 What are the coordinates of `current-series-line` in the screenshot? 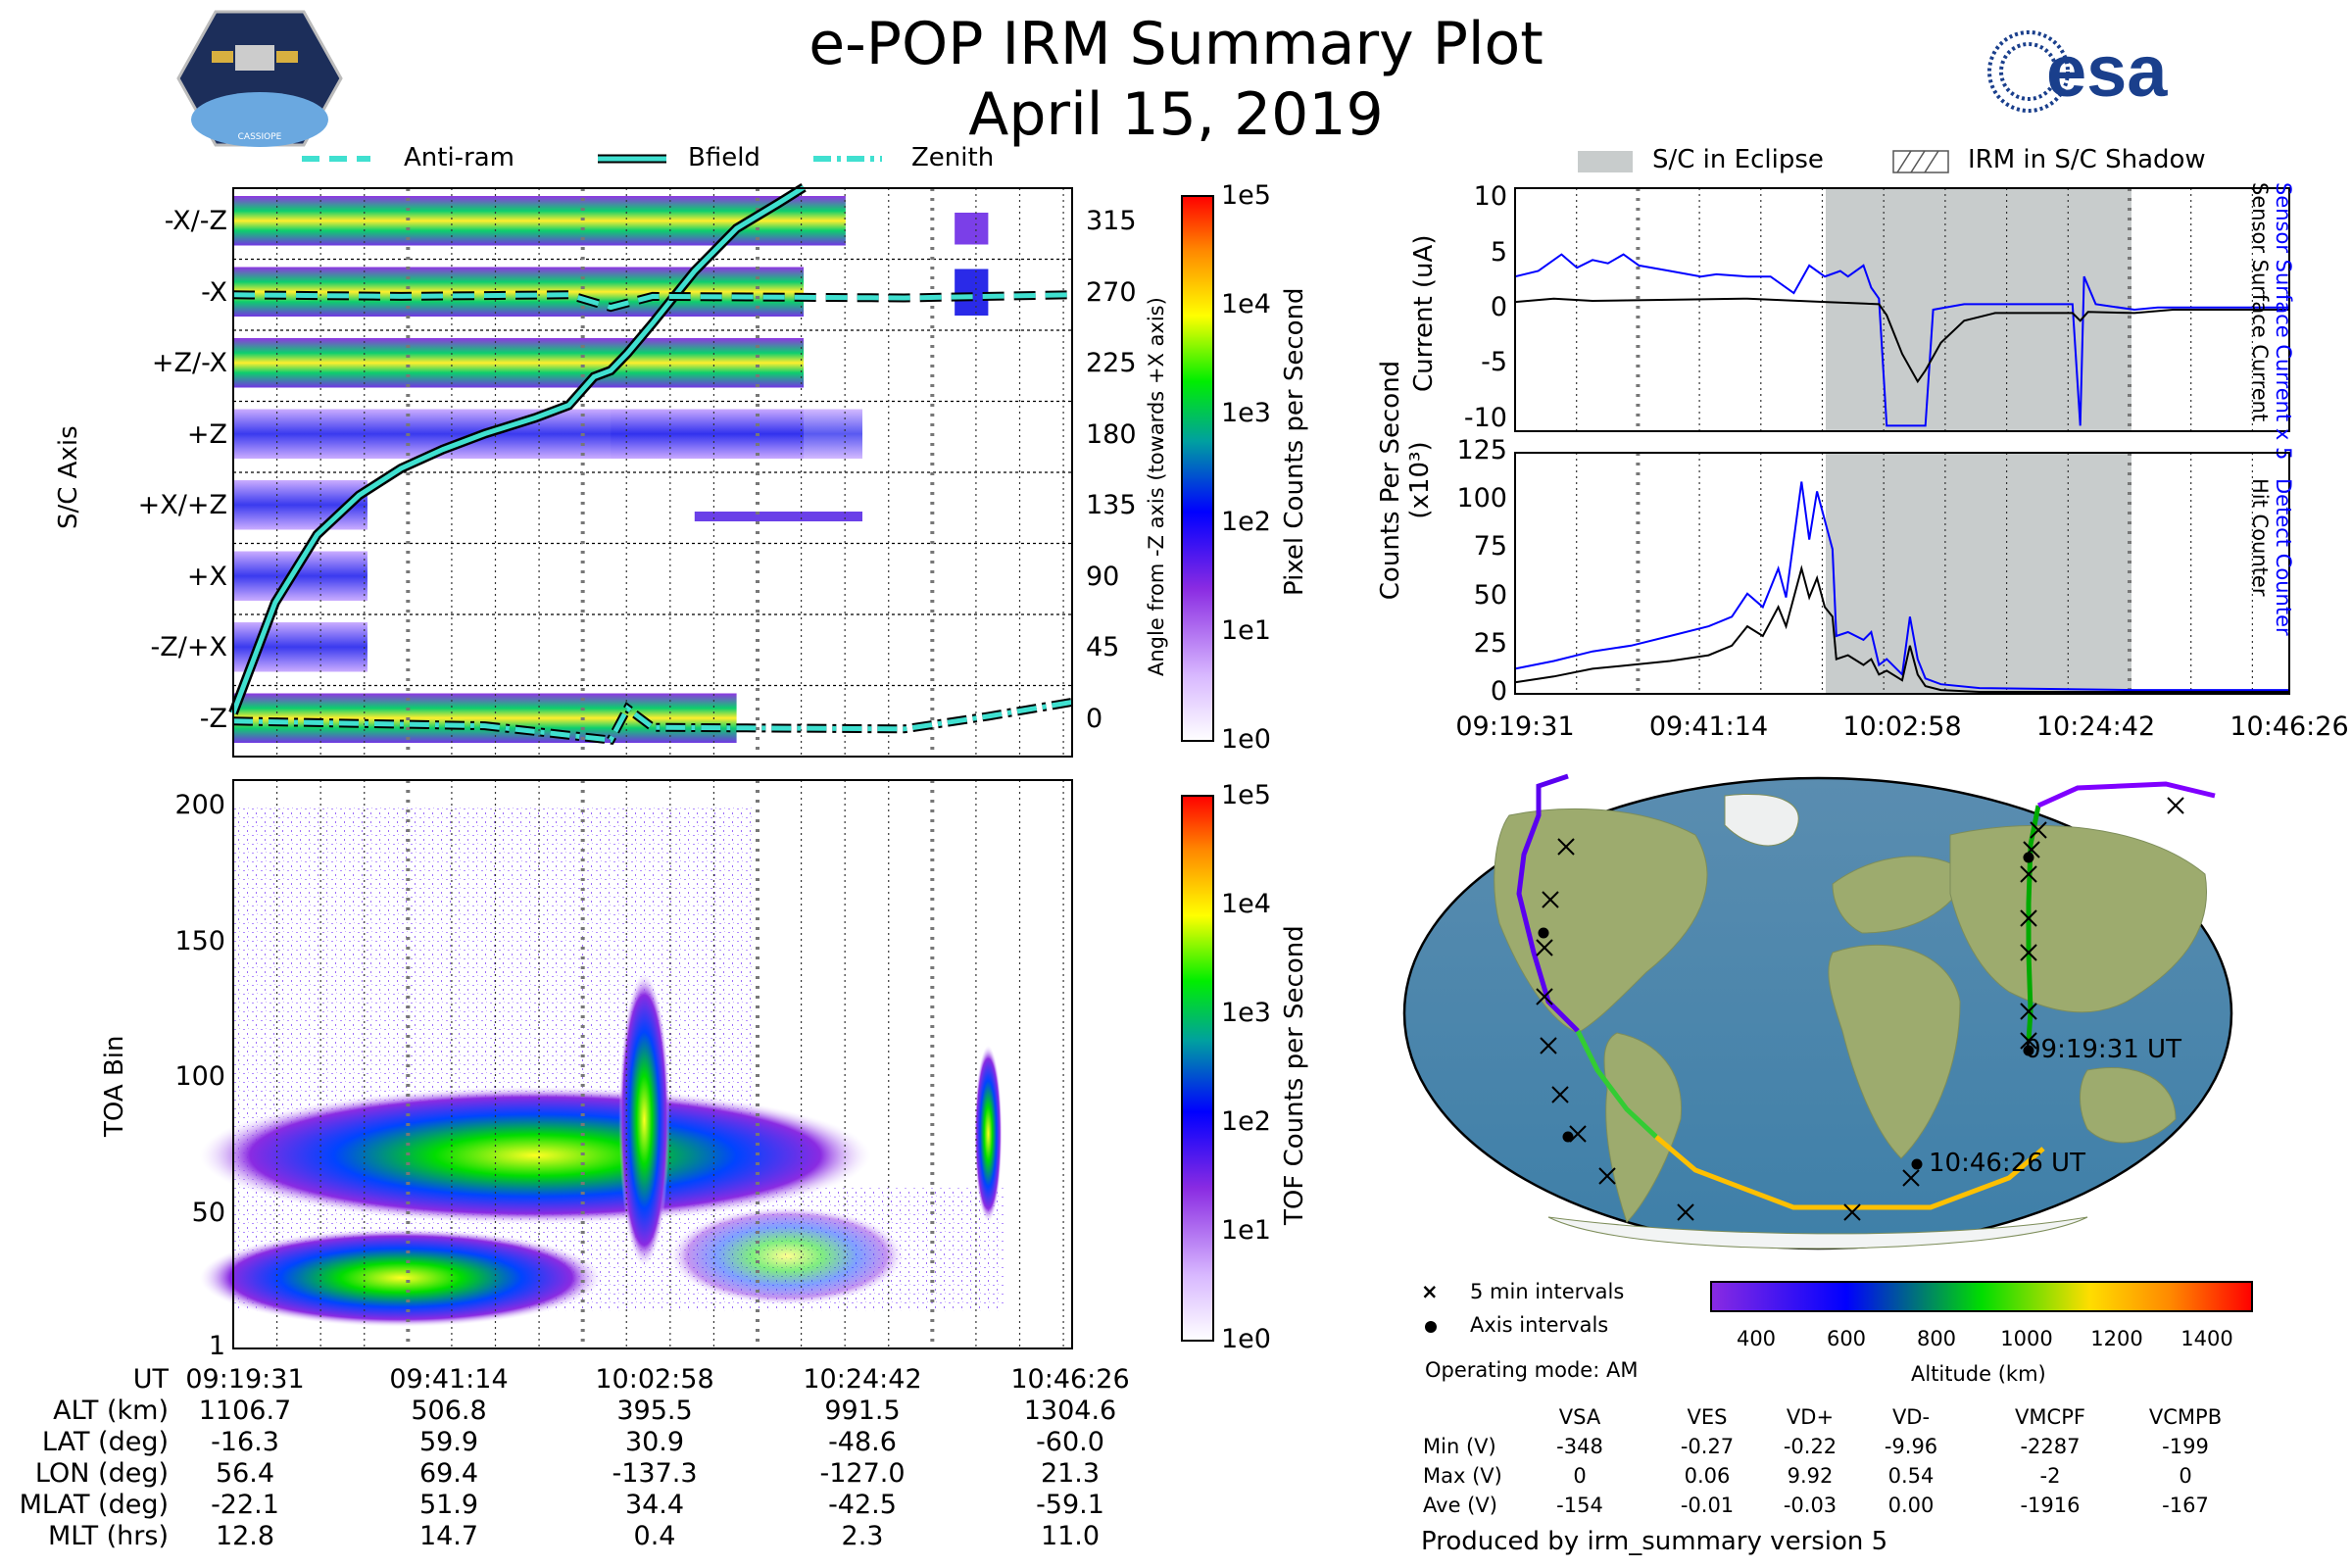 It's located at (1901, 340).